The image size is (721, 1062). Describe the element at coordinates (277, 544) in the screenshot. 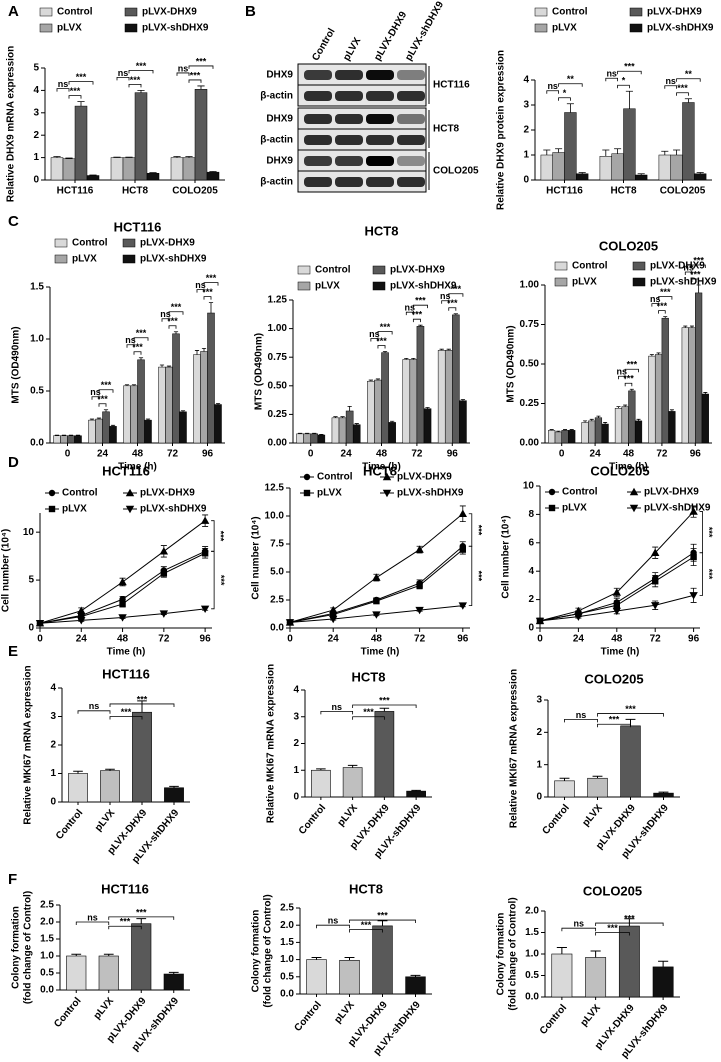

I see `y-tick-label: 7.5` at that location.